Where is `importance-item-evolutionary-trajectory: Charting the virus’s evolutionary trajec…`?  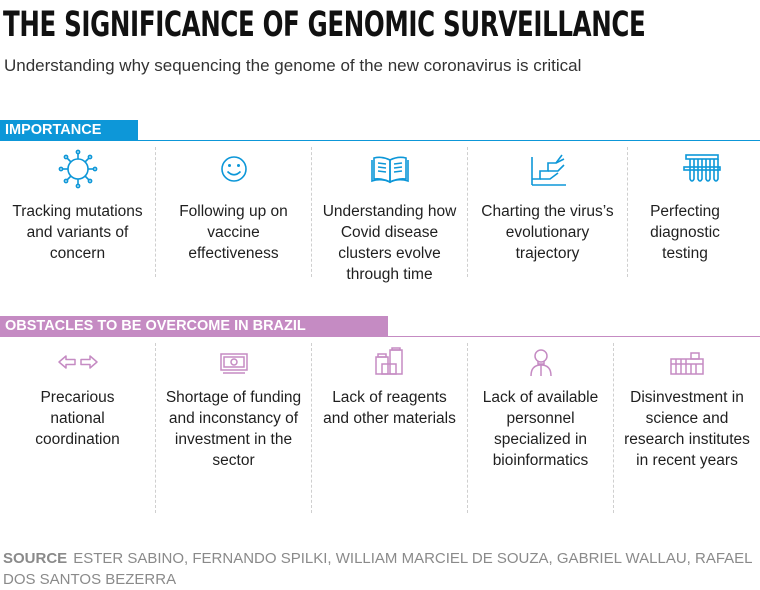 importance-item-evolutionary-trajectory: Charting the virus’s evolutionary trajec… is located at coordinates (547, 202).